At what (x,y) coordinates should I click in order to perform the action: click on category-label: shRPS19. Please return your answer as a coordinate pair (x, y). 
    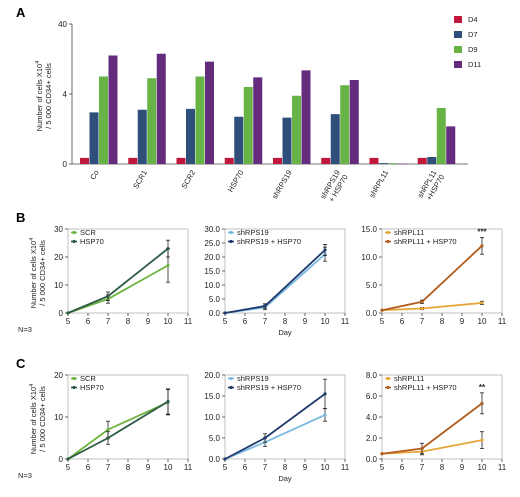
    Looking at the image, I should click on (282, 185).